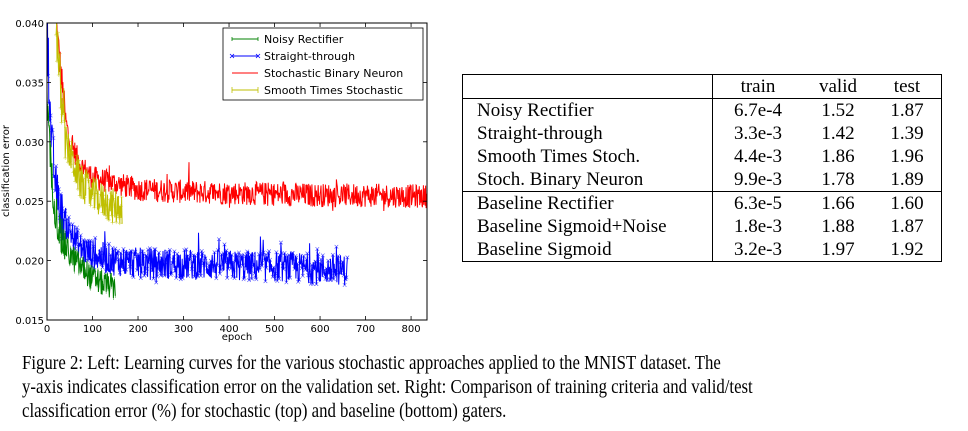 The width and height of the screenshot is (968, 431). Describe the element at coordinates (702, 110) in the screenshot. I see `table-row: Noisy Rectifier 6.7e-4 1.52 1.87` at that location.